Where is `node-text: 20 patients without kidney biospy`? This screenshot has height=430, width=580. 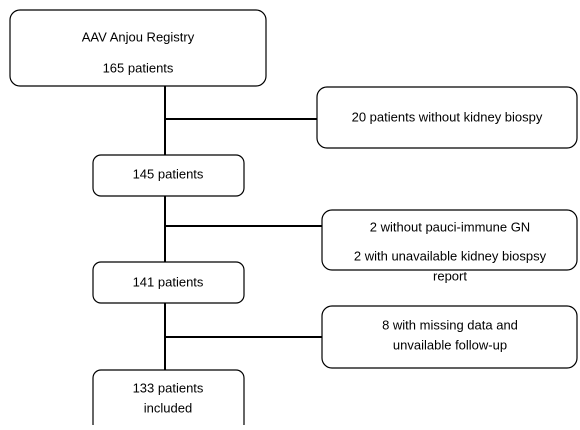
node-text: 20 patients without kidney biospy is located at coordinates (447, 116).